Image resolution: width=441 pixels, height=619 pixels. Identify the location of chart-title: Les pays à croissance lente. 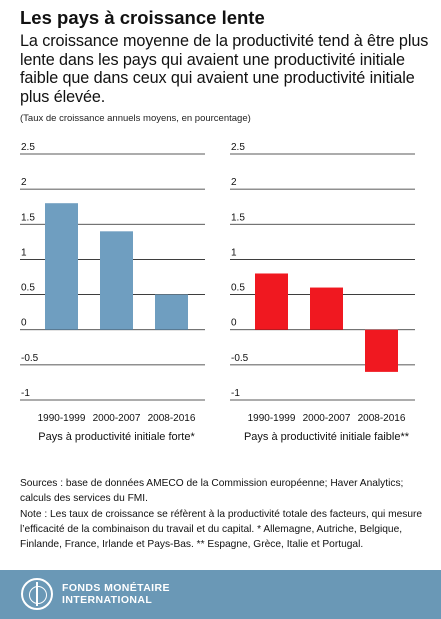
(142, 17).